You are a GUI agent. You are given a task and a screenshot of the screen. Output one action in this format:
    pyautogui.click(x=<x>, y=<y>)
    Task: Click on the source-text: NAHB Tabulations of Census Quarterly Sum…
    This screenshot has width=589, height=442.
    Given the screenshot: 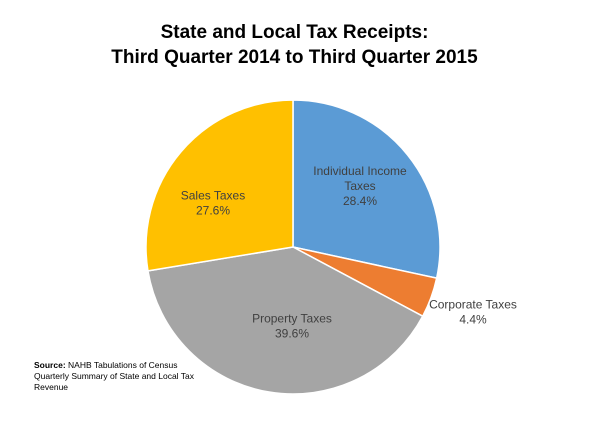 What is the action you would take?
    pyautogui.click(x=114, y=376)
    